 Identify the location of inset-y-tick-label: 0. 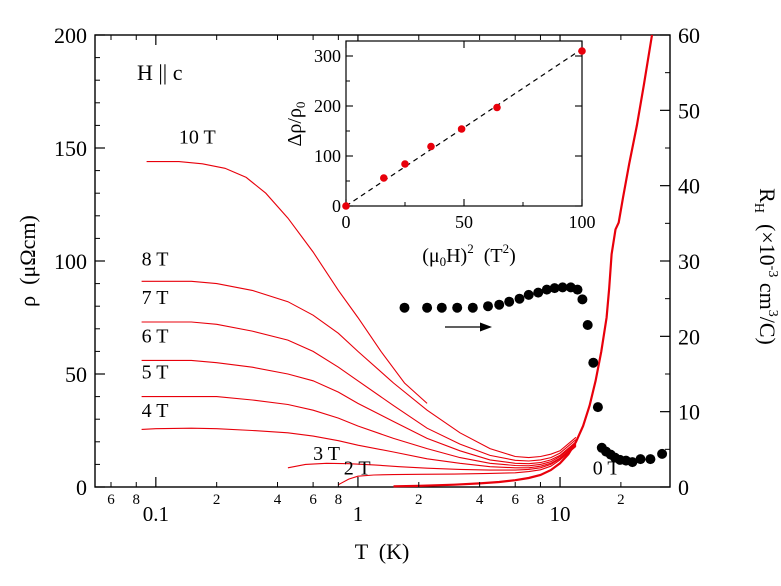
(336, 206).